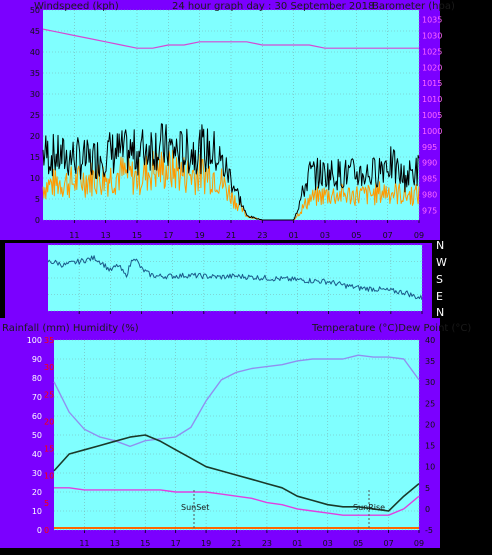 The height and width of the screenshot is (555, 492). What do you see at coordinates (430, 467) in the screenshot?
I see `temperature-y-label: 10` at bounding box center [430, 467].